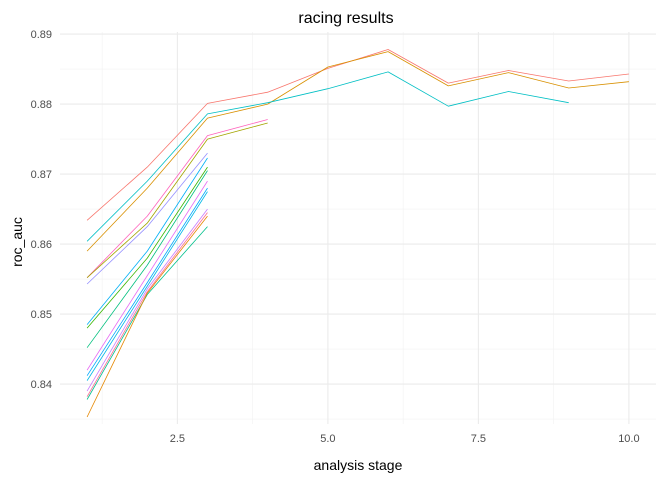 The height and width of the screenshot is (480, 672). I want to click on y-tick-label: 0.88, so click(41, 105).